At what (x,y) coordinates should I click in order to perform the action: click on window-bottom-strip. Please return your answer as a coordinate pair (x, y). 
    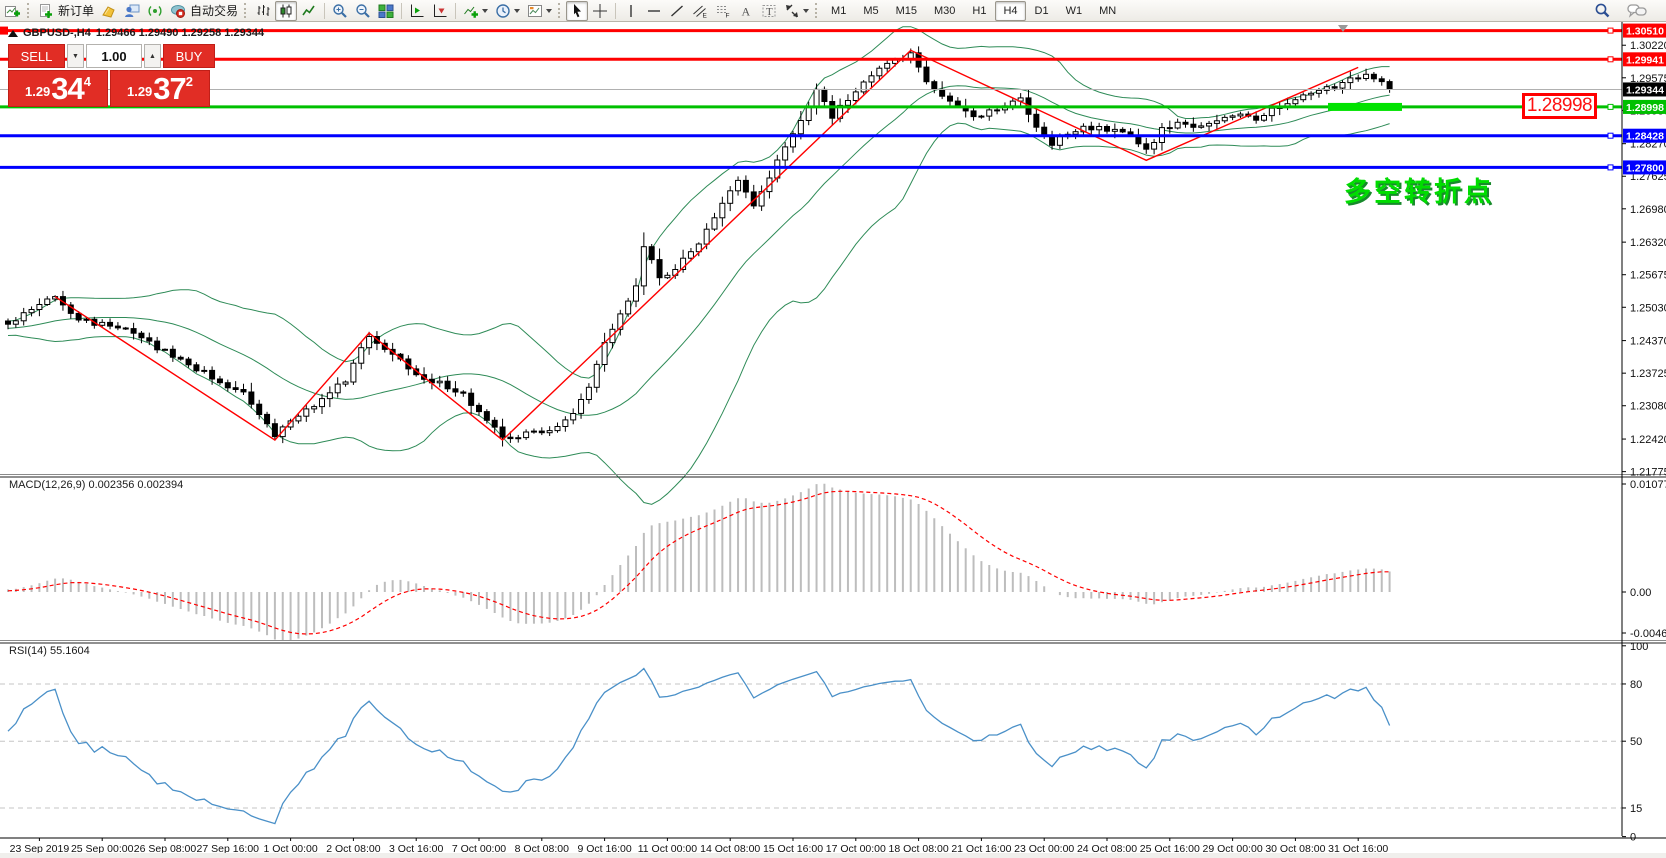
    Looking at the image, I should click on (833, 855).